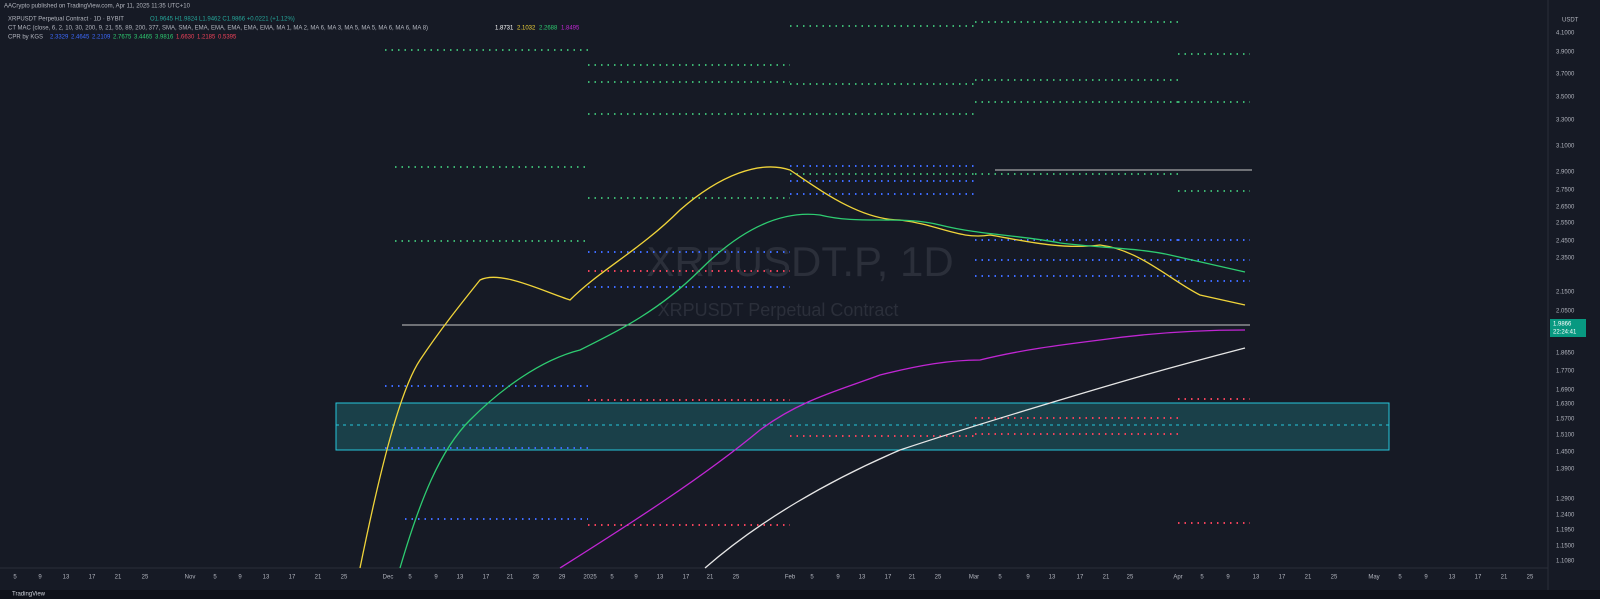 The height and width of the screenshot is (599, 1600). What do you see at coordinates (504, 29) in the screenshot?
I see `indicator-value: 1.8731` at bounding box center [504, 29].